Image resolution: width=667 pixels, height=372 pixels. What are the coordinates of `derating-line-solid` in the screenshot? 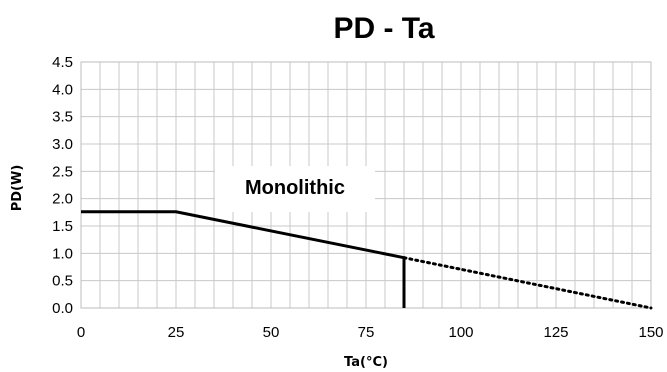 It's located at (243, 259).